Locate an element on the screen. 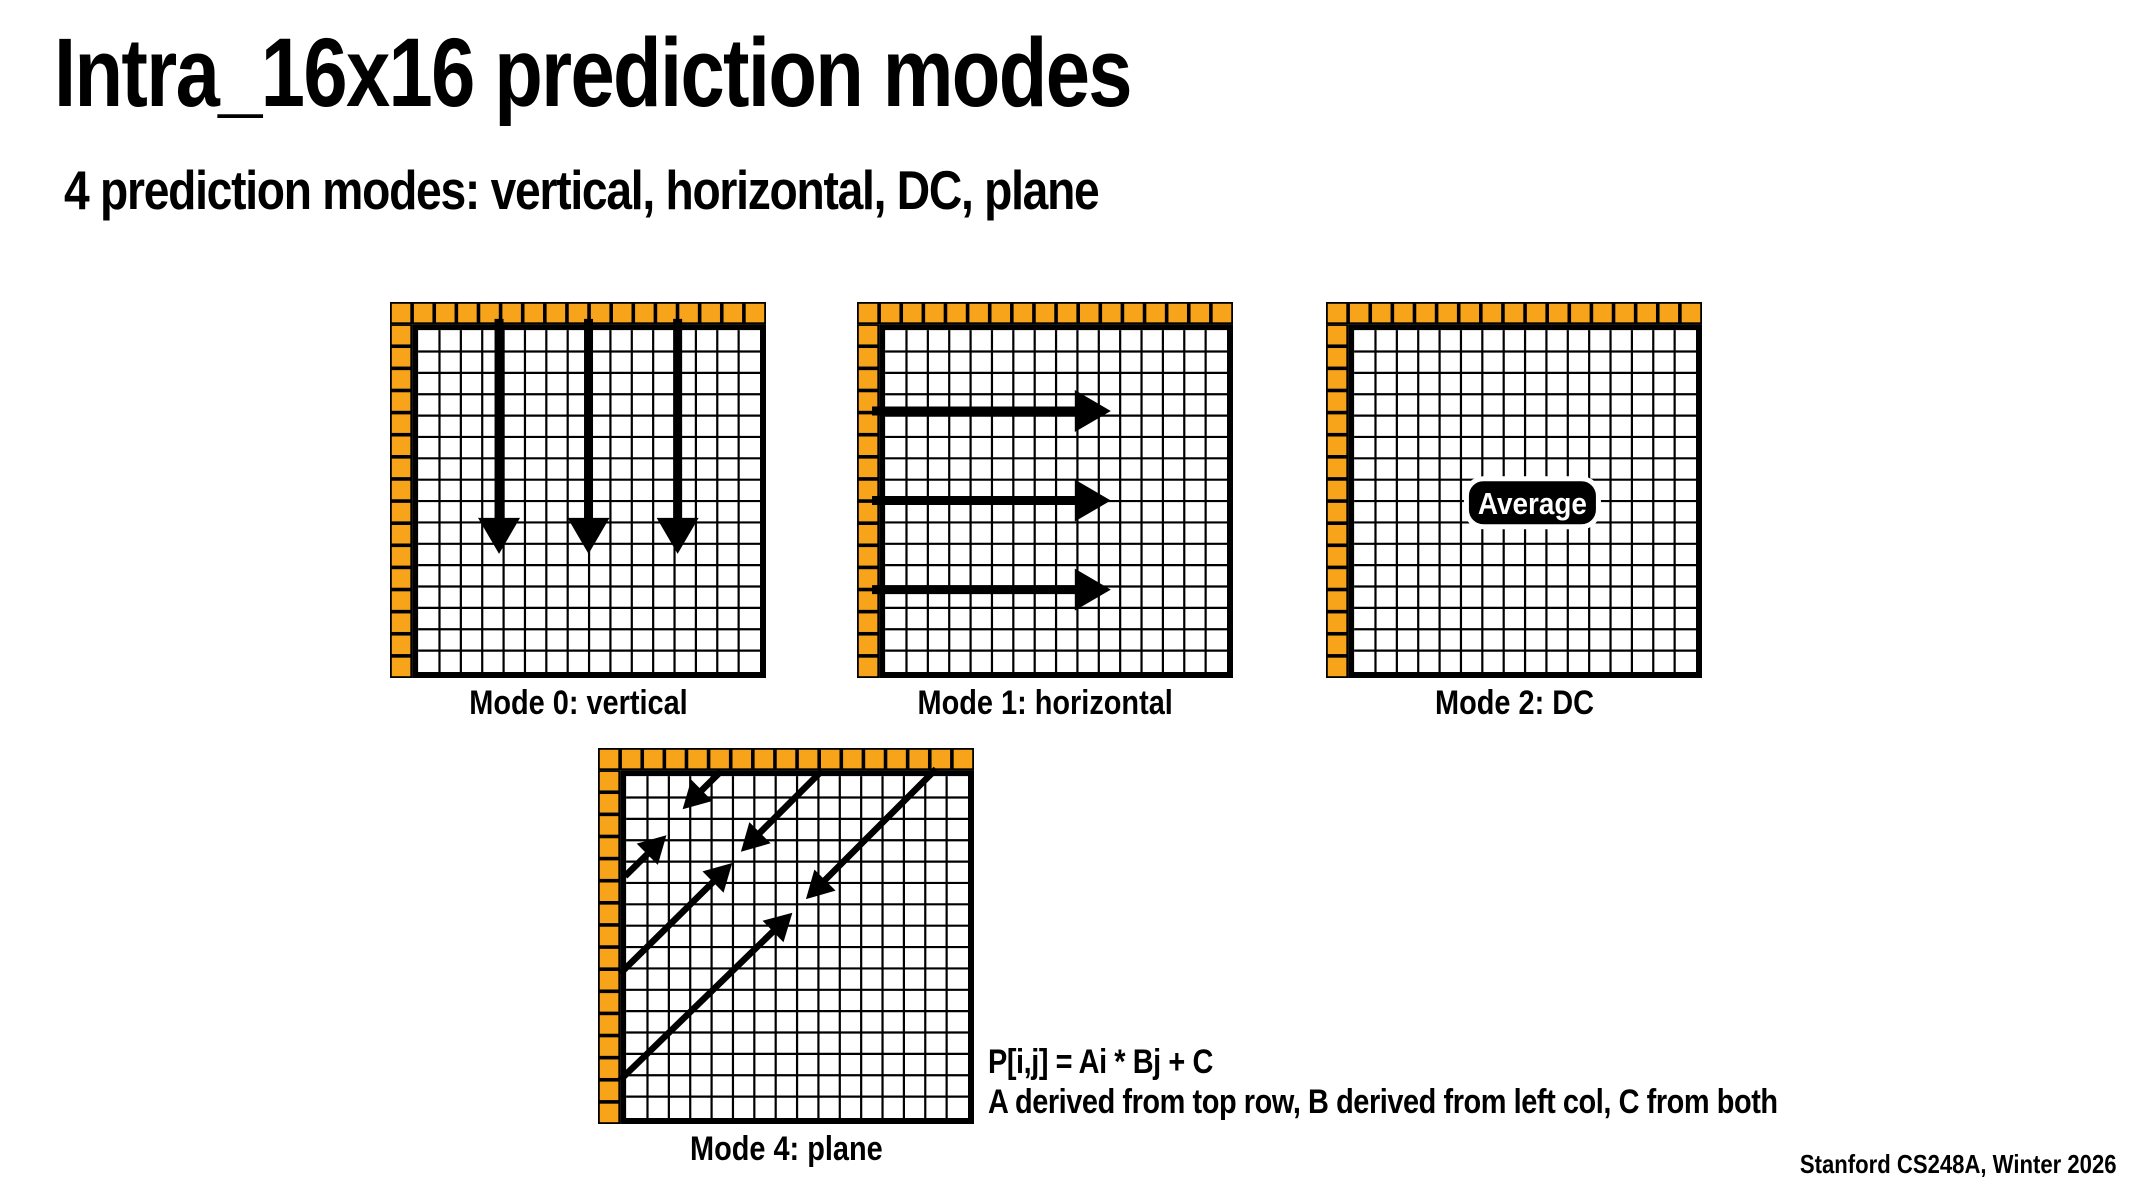 This screenshot has width=2133, height=1200. mode-0-vertical-grid is located at coordinates (578, 490).